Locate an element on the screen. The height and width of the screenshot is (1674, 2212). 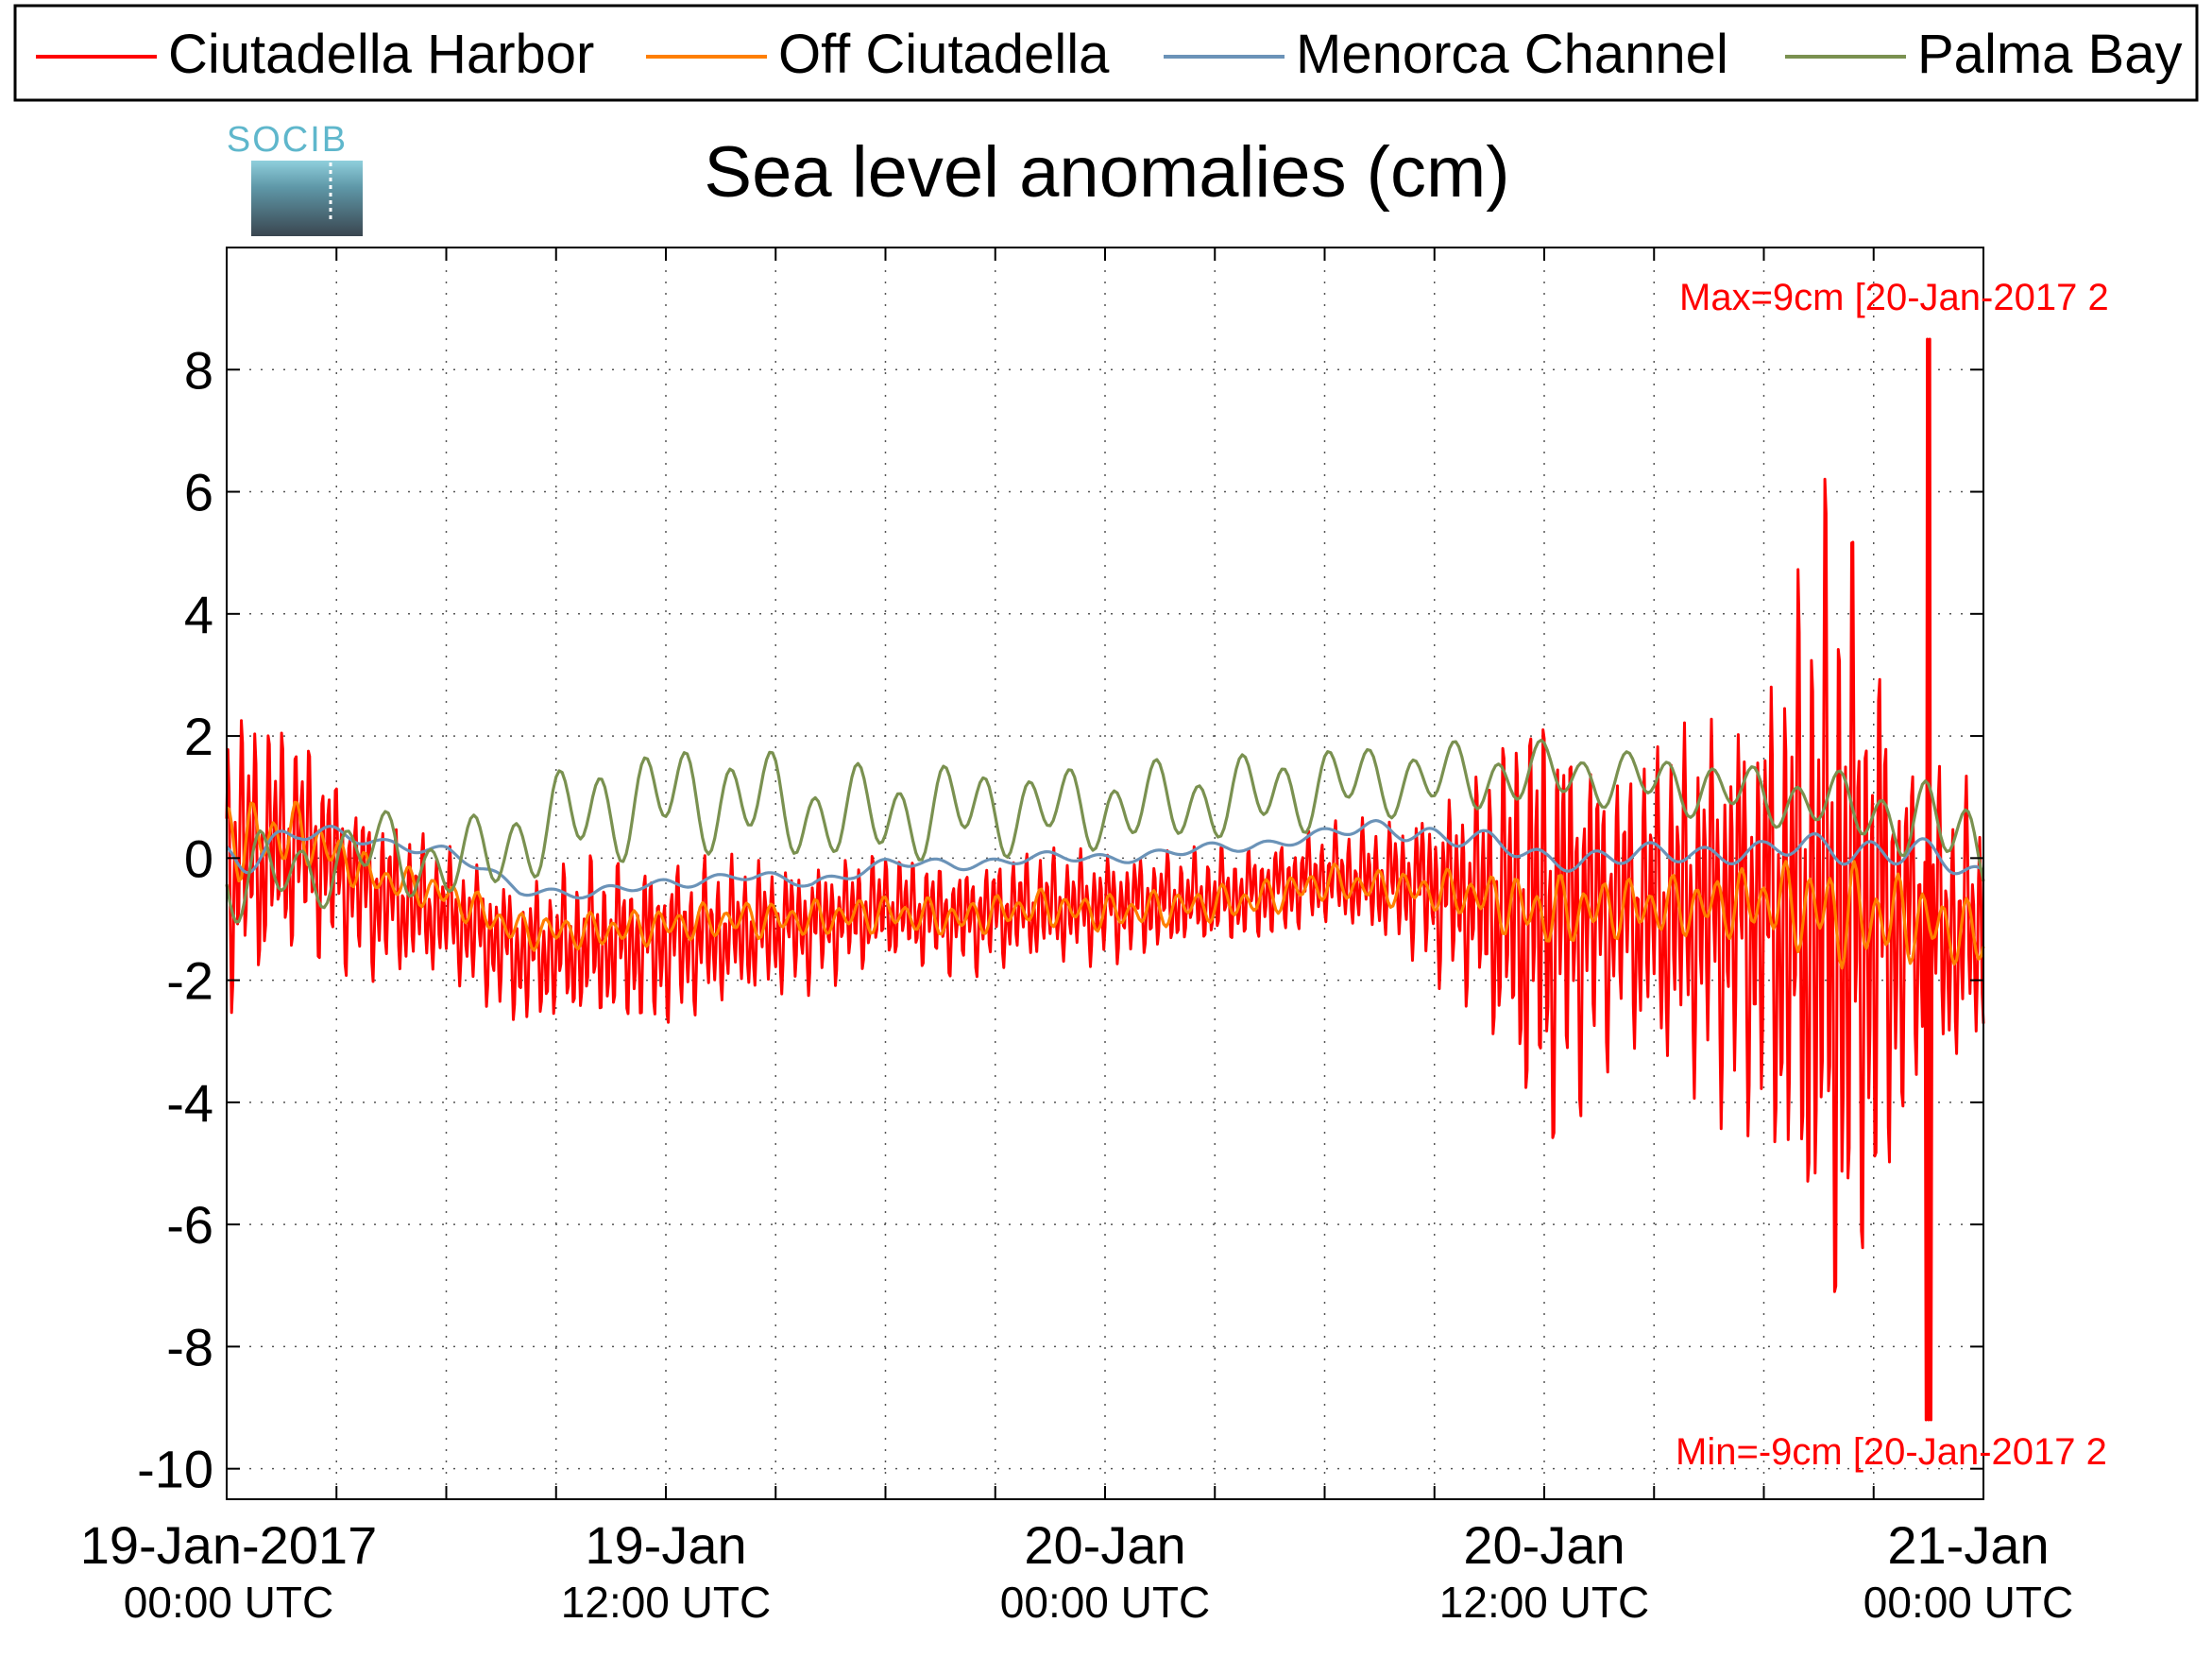
logo-block is located at coordinates (307, 198).